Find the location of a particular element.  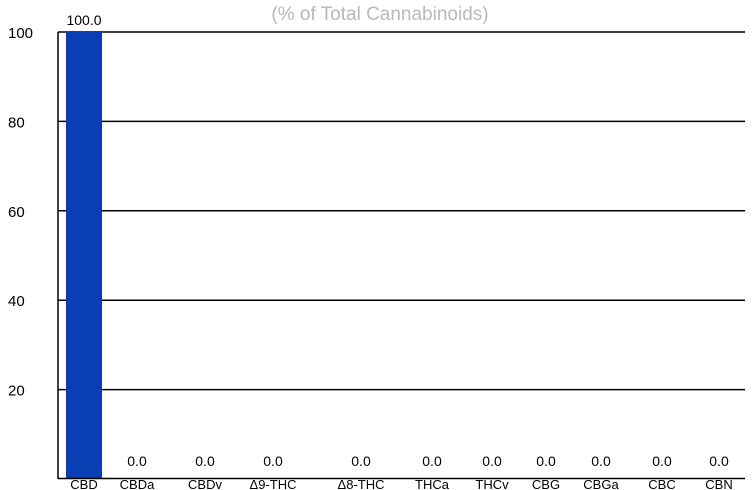

value-label: 100.0 is located at coordinates (83, 20).